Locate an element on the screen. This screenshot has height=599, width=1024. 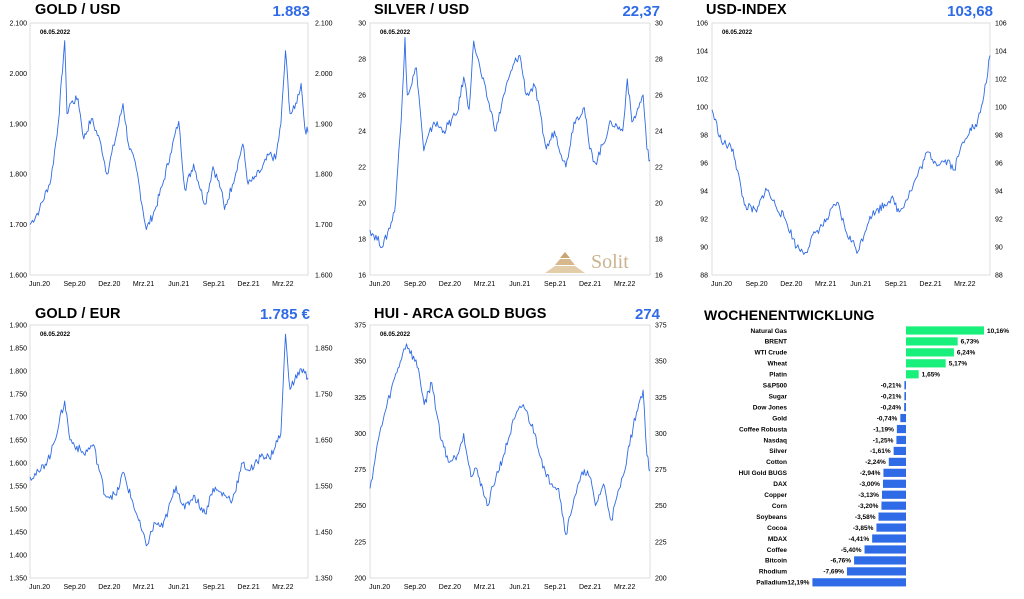
y-tick-label-right: 1.750 is located at coordinates (324, 395).